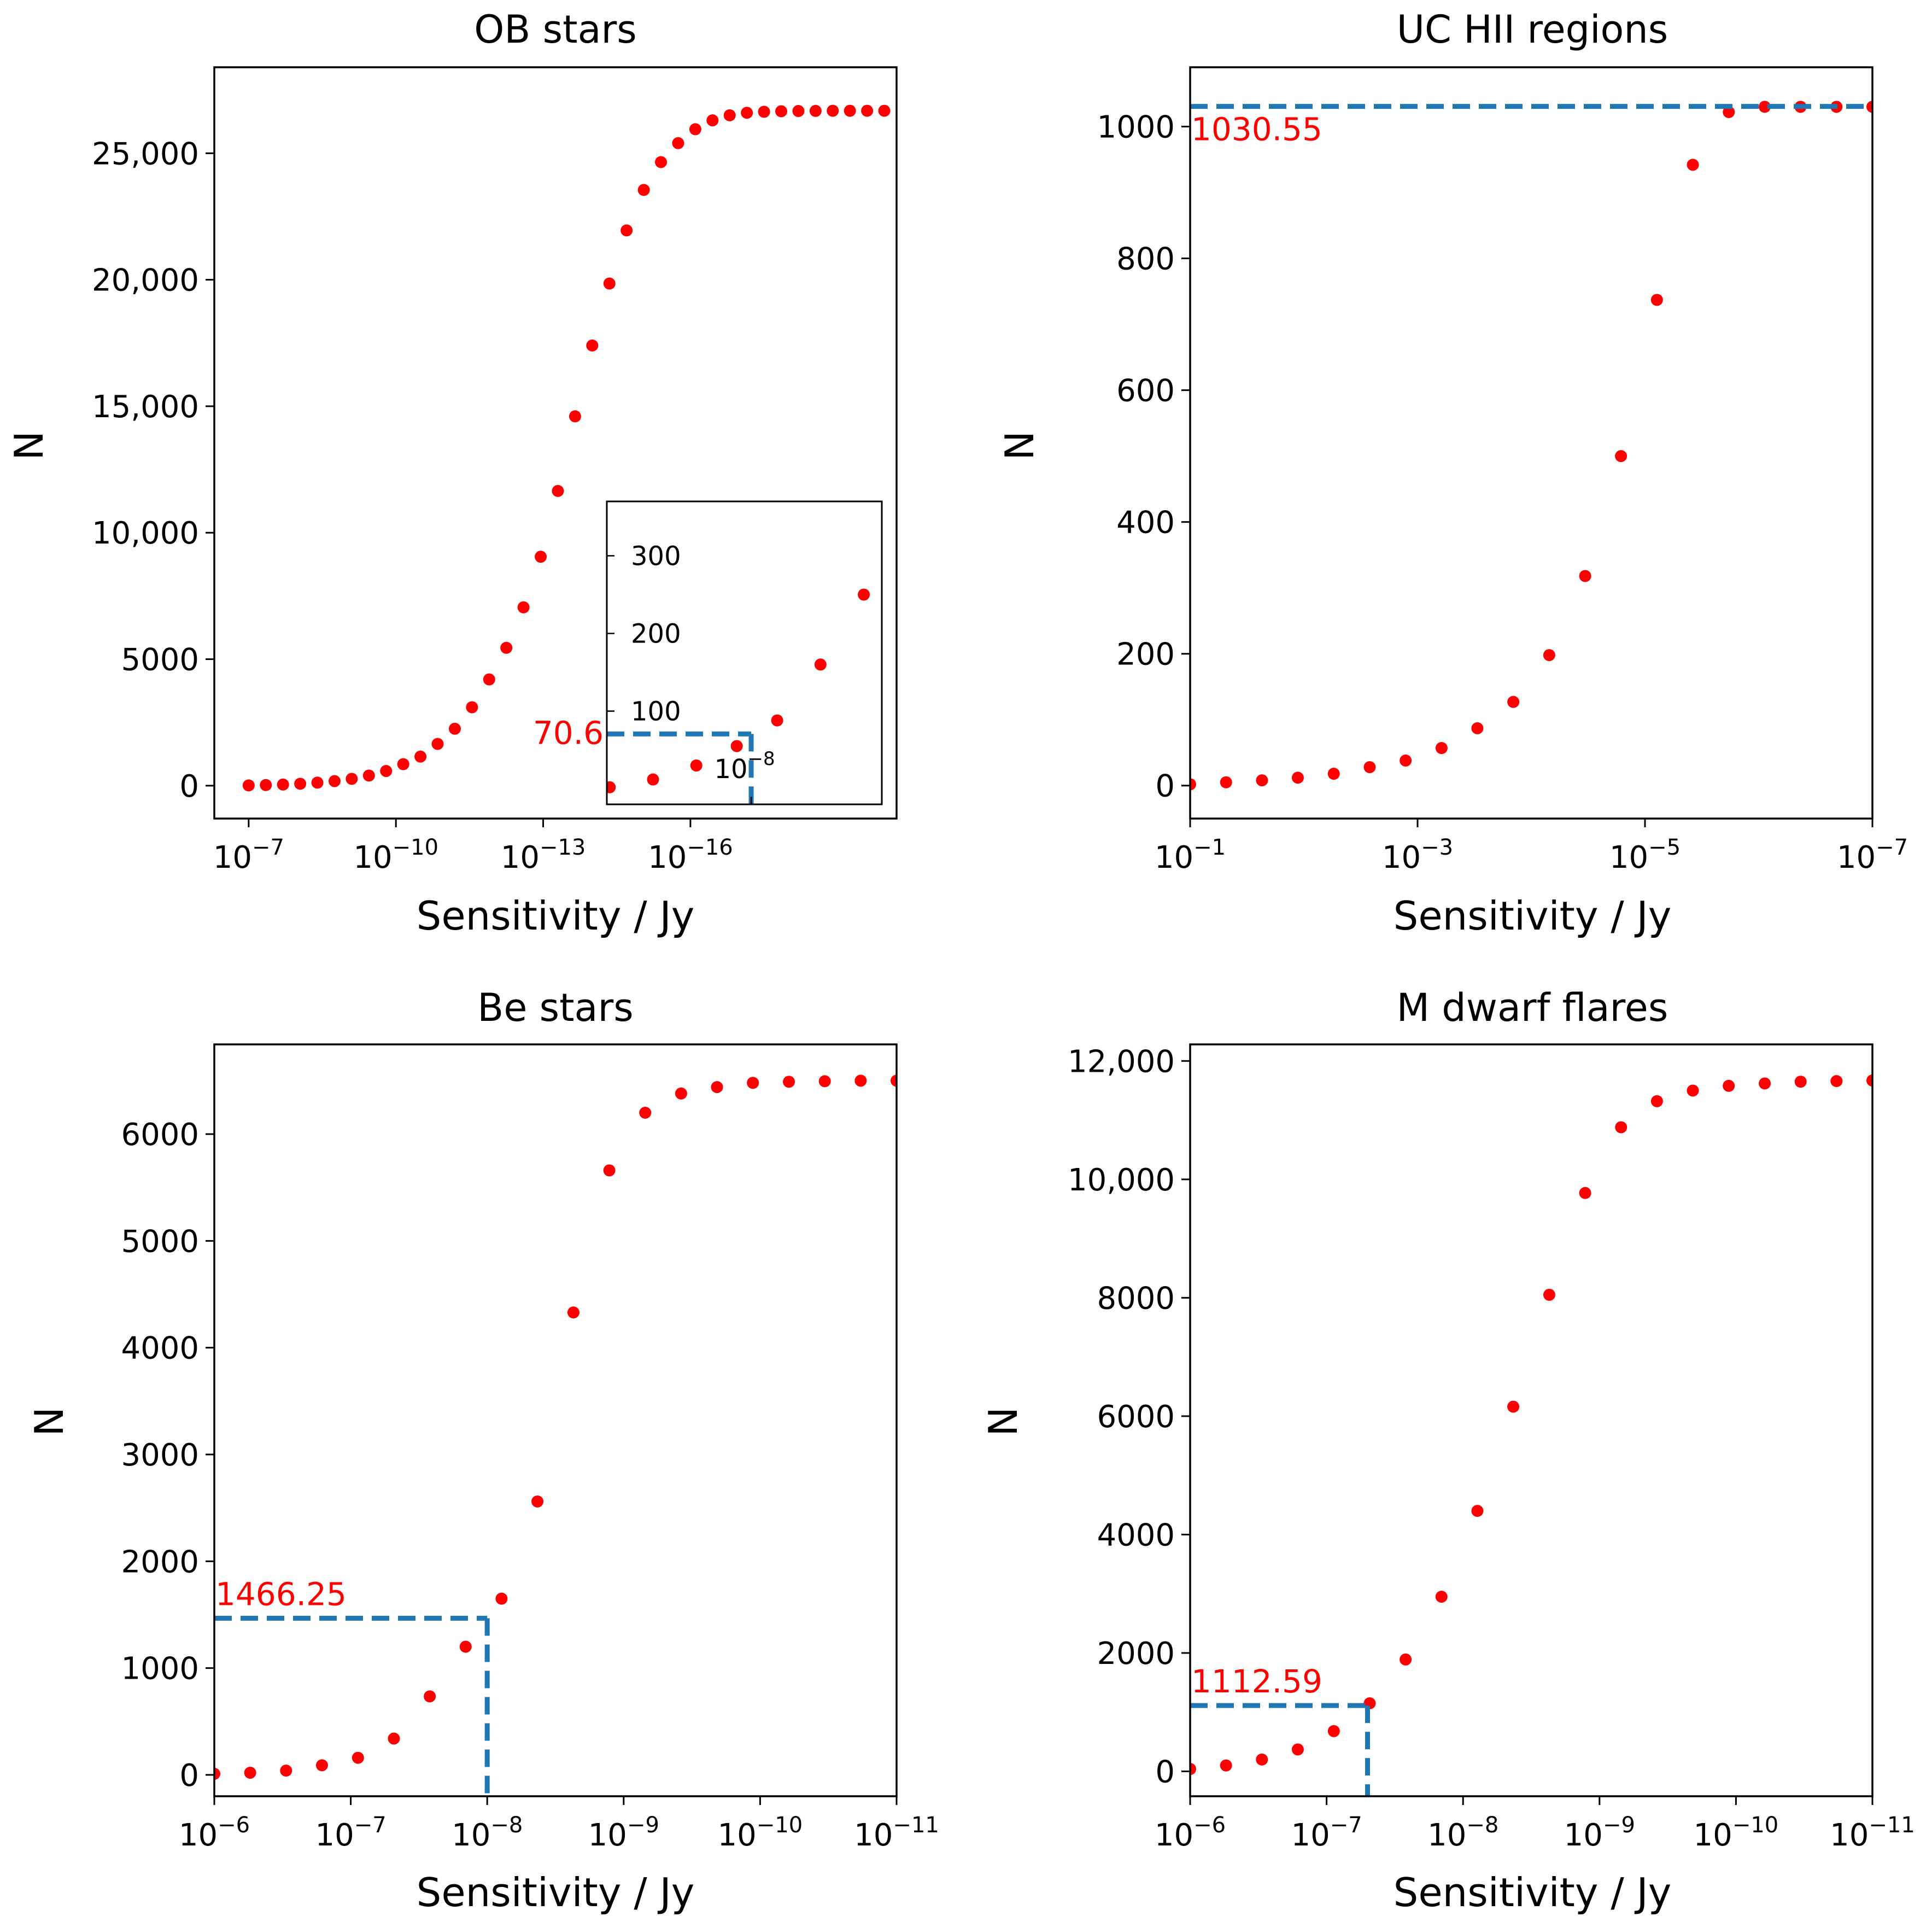 This screenshot has height=1922, width=1932. I want to click on inset-frame, so click(745, 652).